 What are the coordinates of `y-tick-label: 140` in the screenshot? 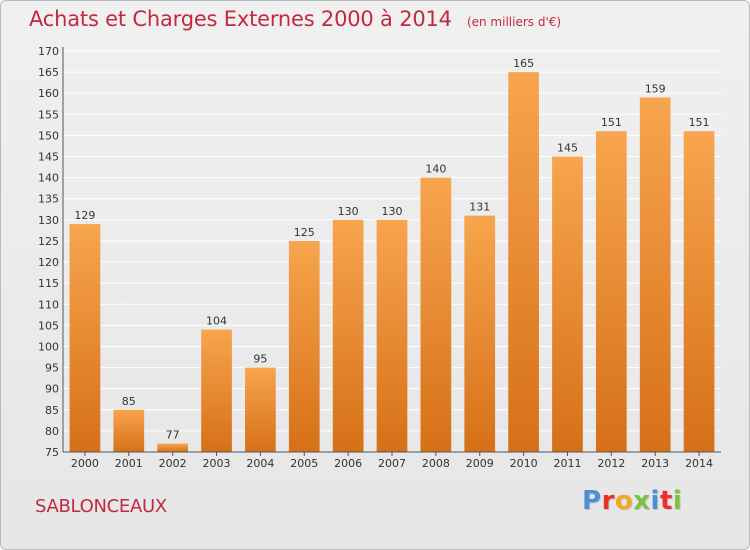 It's located at (48, 178).